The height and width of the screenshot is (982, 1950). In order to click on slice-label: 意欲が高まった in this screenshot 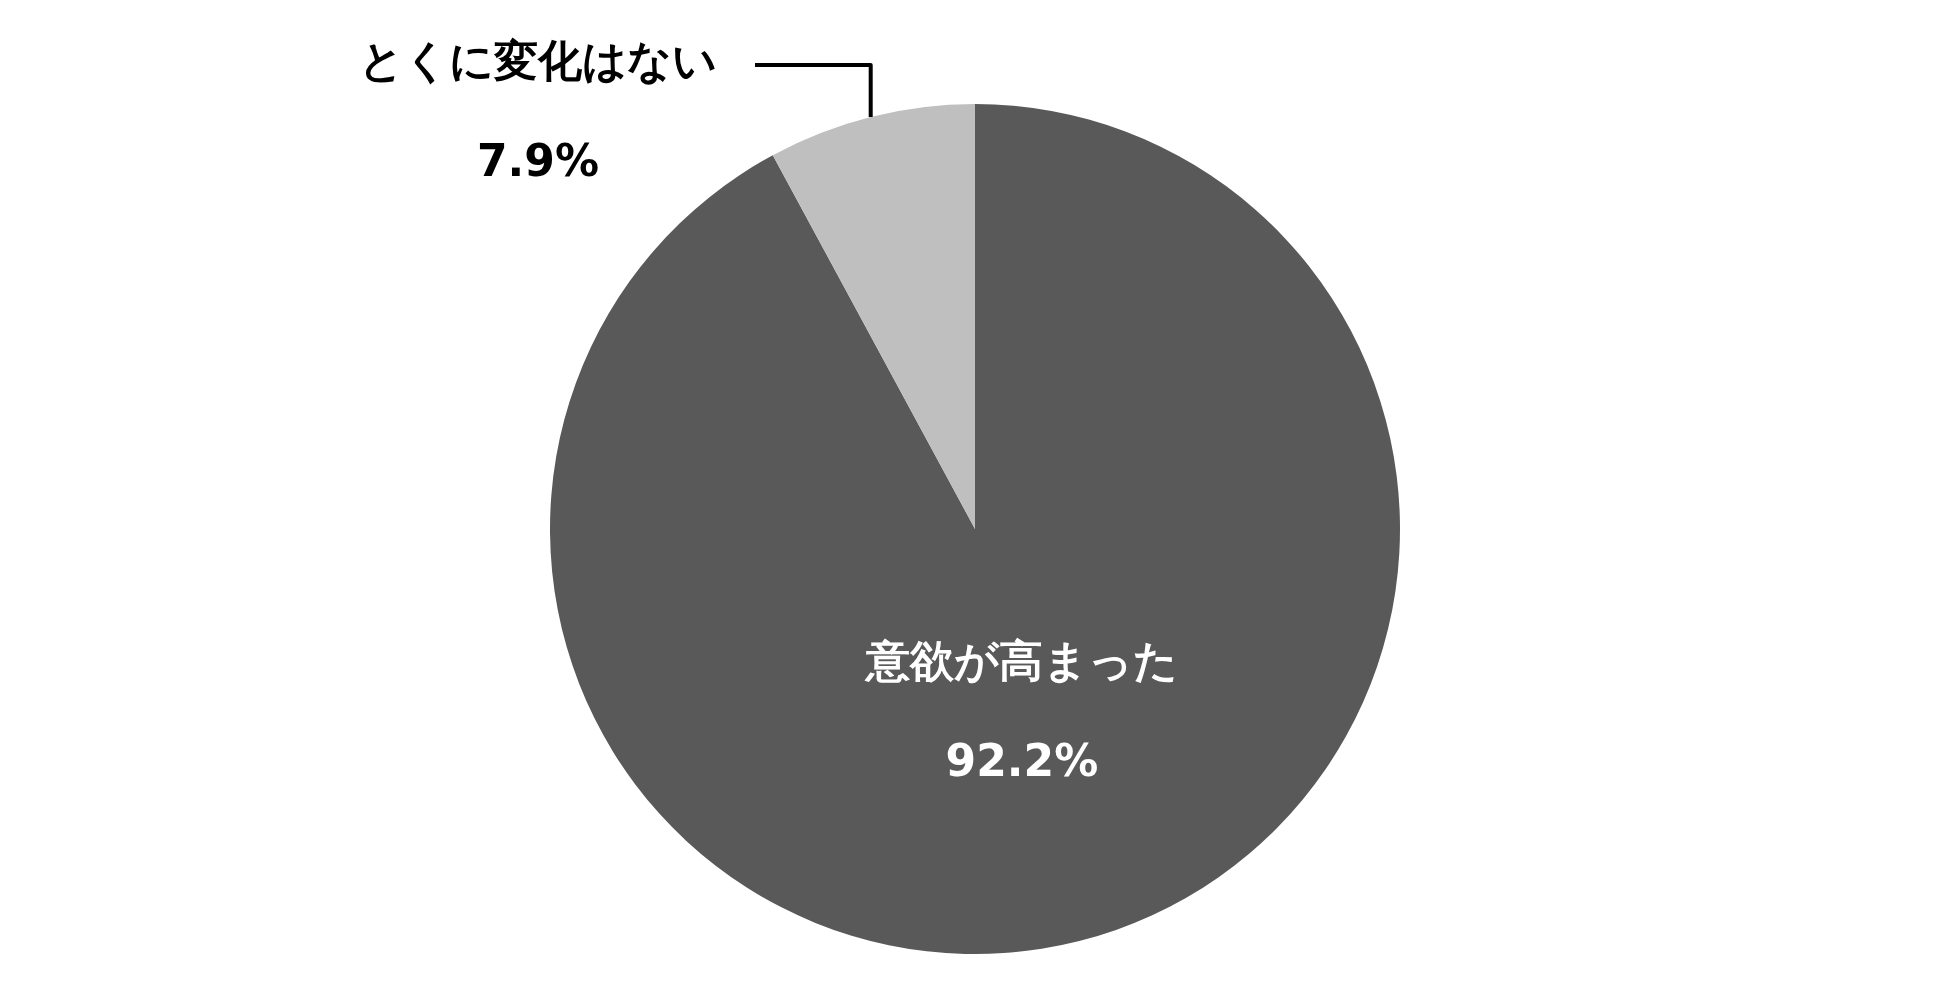, I will do `click(1020, 660)`.